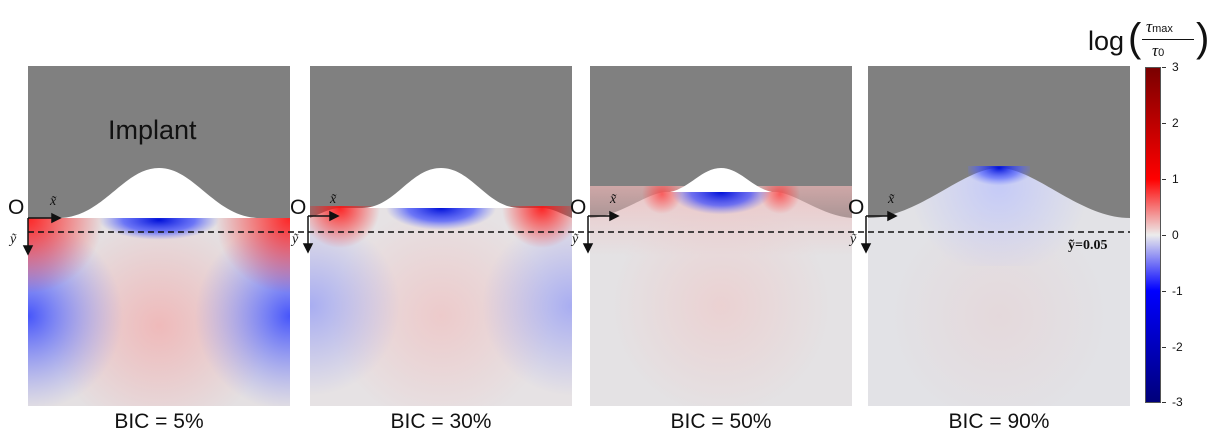 Image resolution: width=1218 pixels, height=439 pixels. What do you see at coordinates (1168, 39) in the screenshot?
I see `colorbar-fraction-bar` at bounding box center [1168, 39].